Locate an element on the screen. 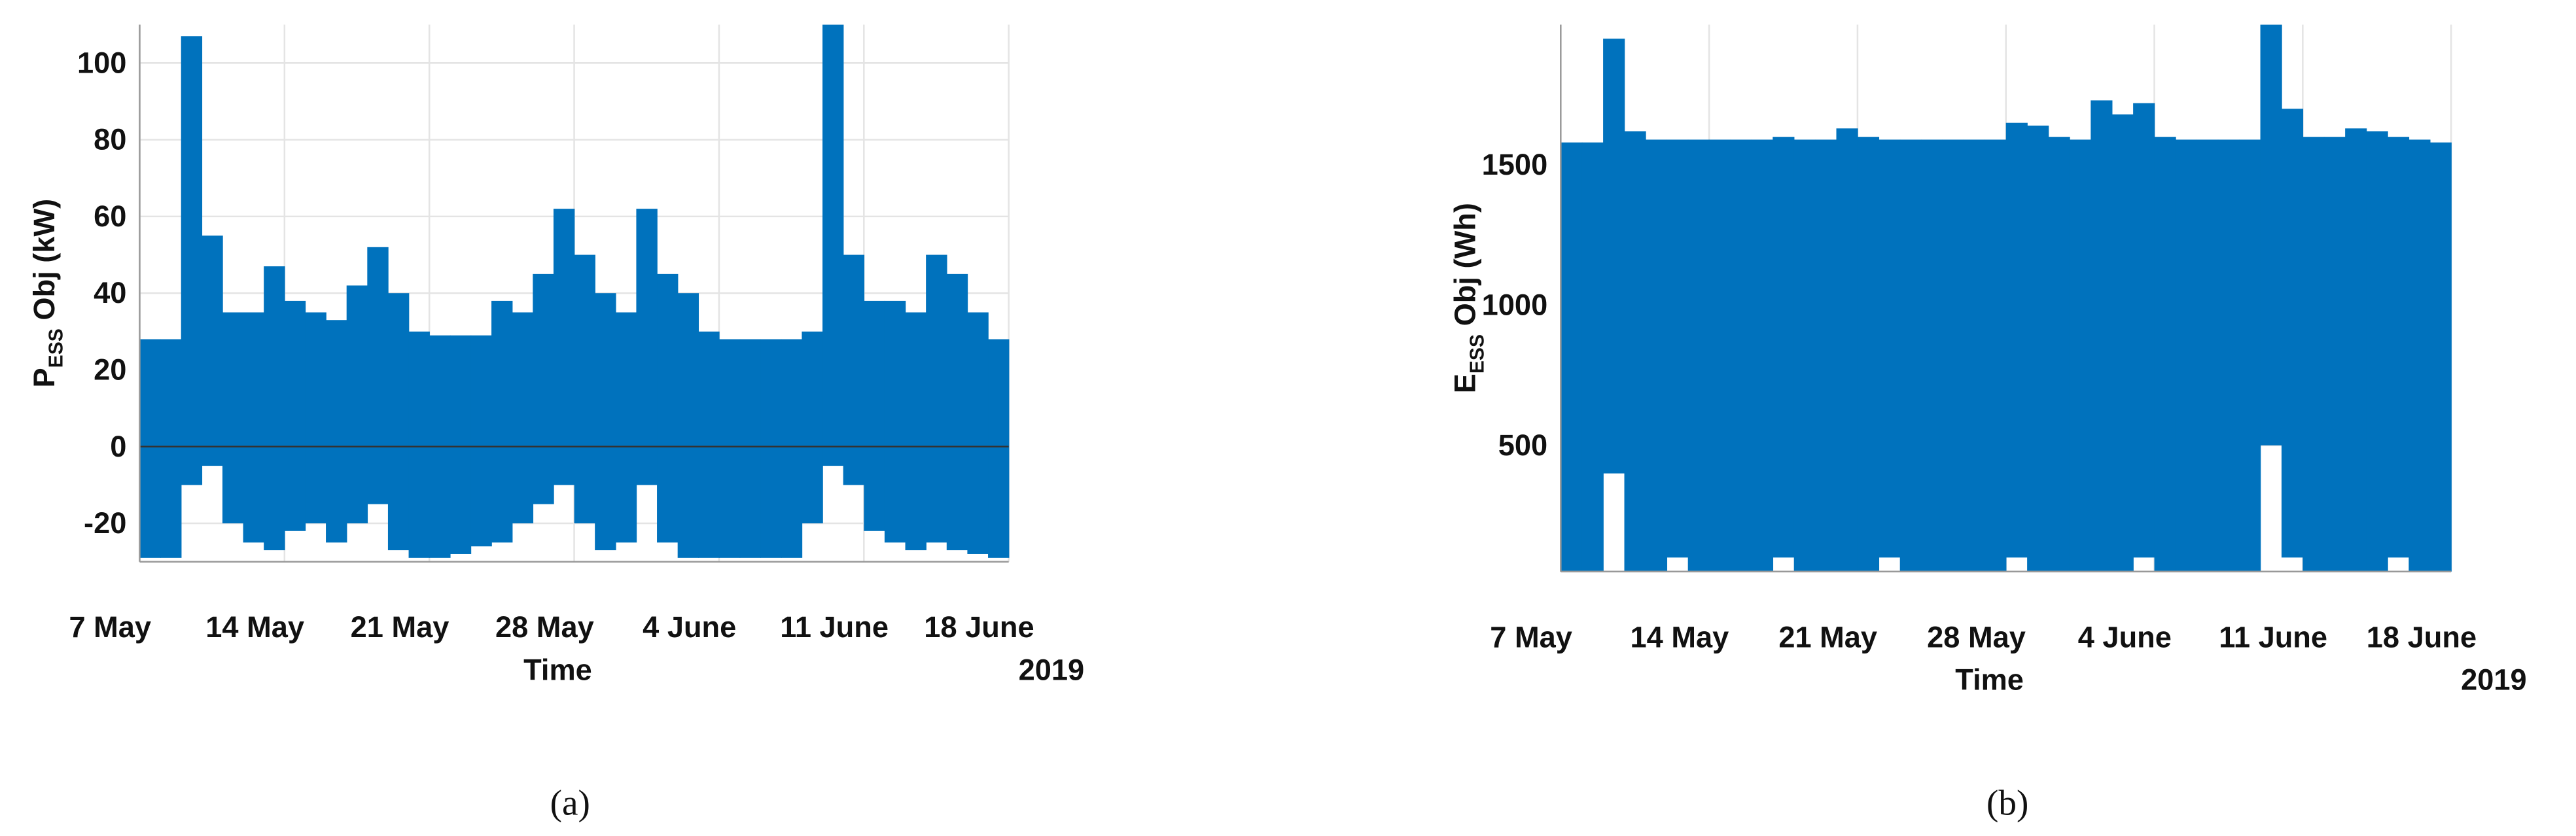 The width and height of the screenshot is (2576, 836). y-tick-label: 60 is located at coordinates (110, 216).